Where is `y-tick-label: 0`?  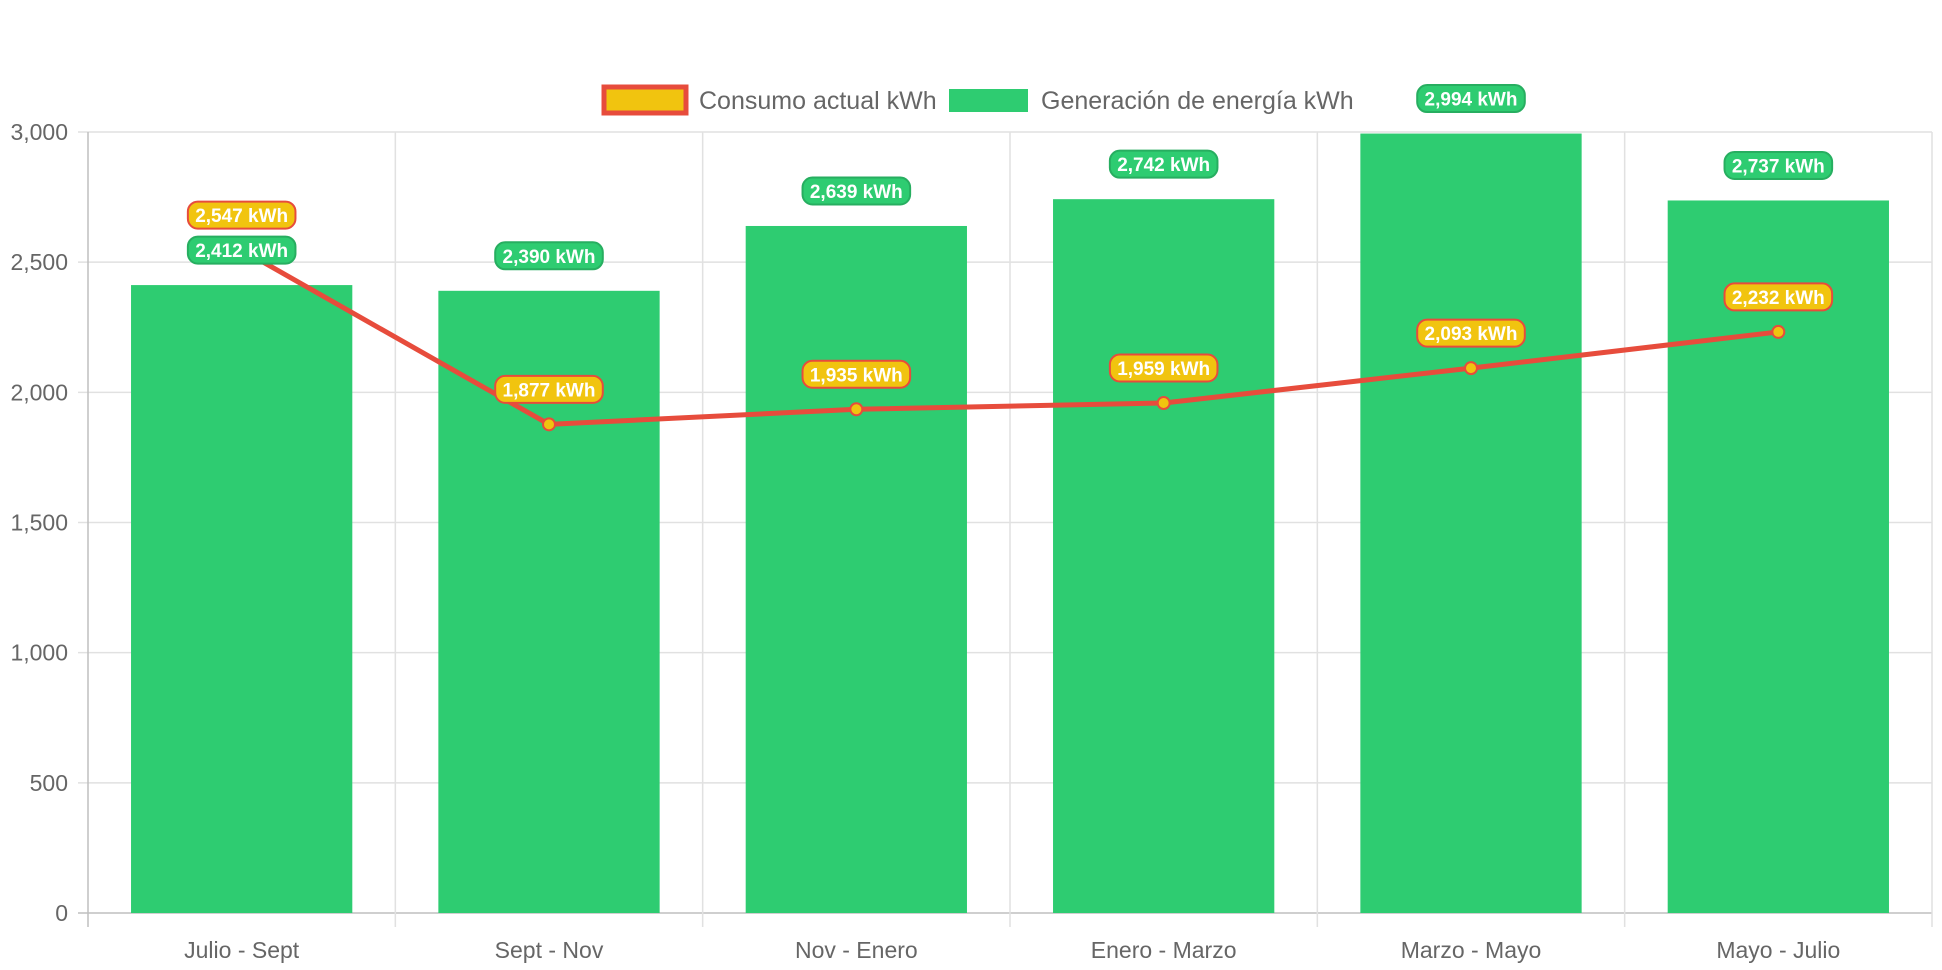 y-tick-label: 0 is located at coordinates (61, 913).